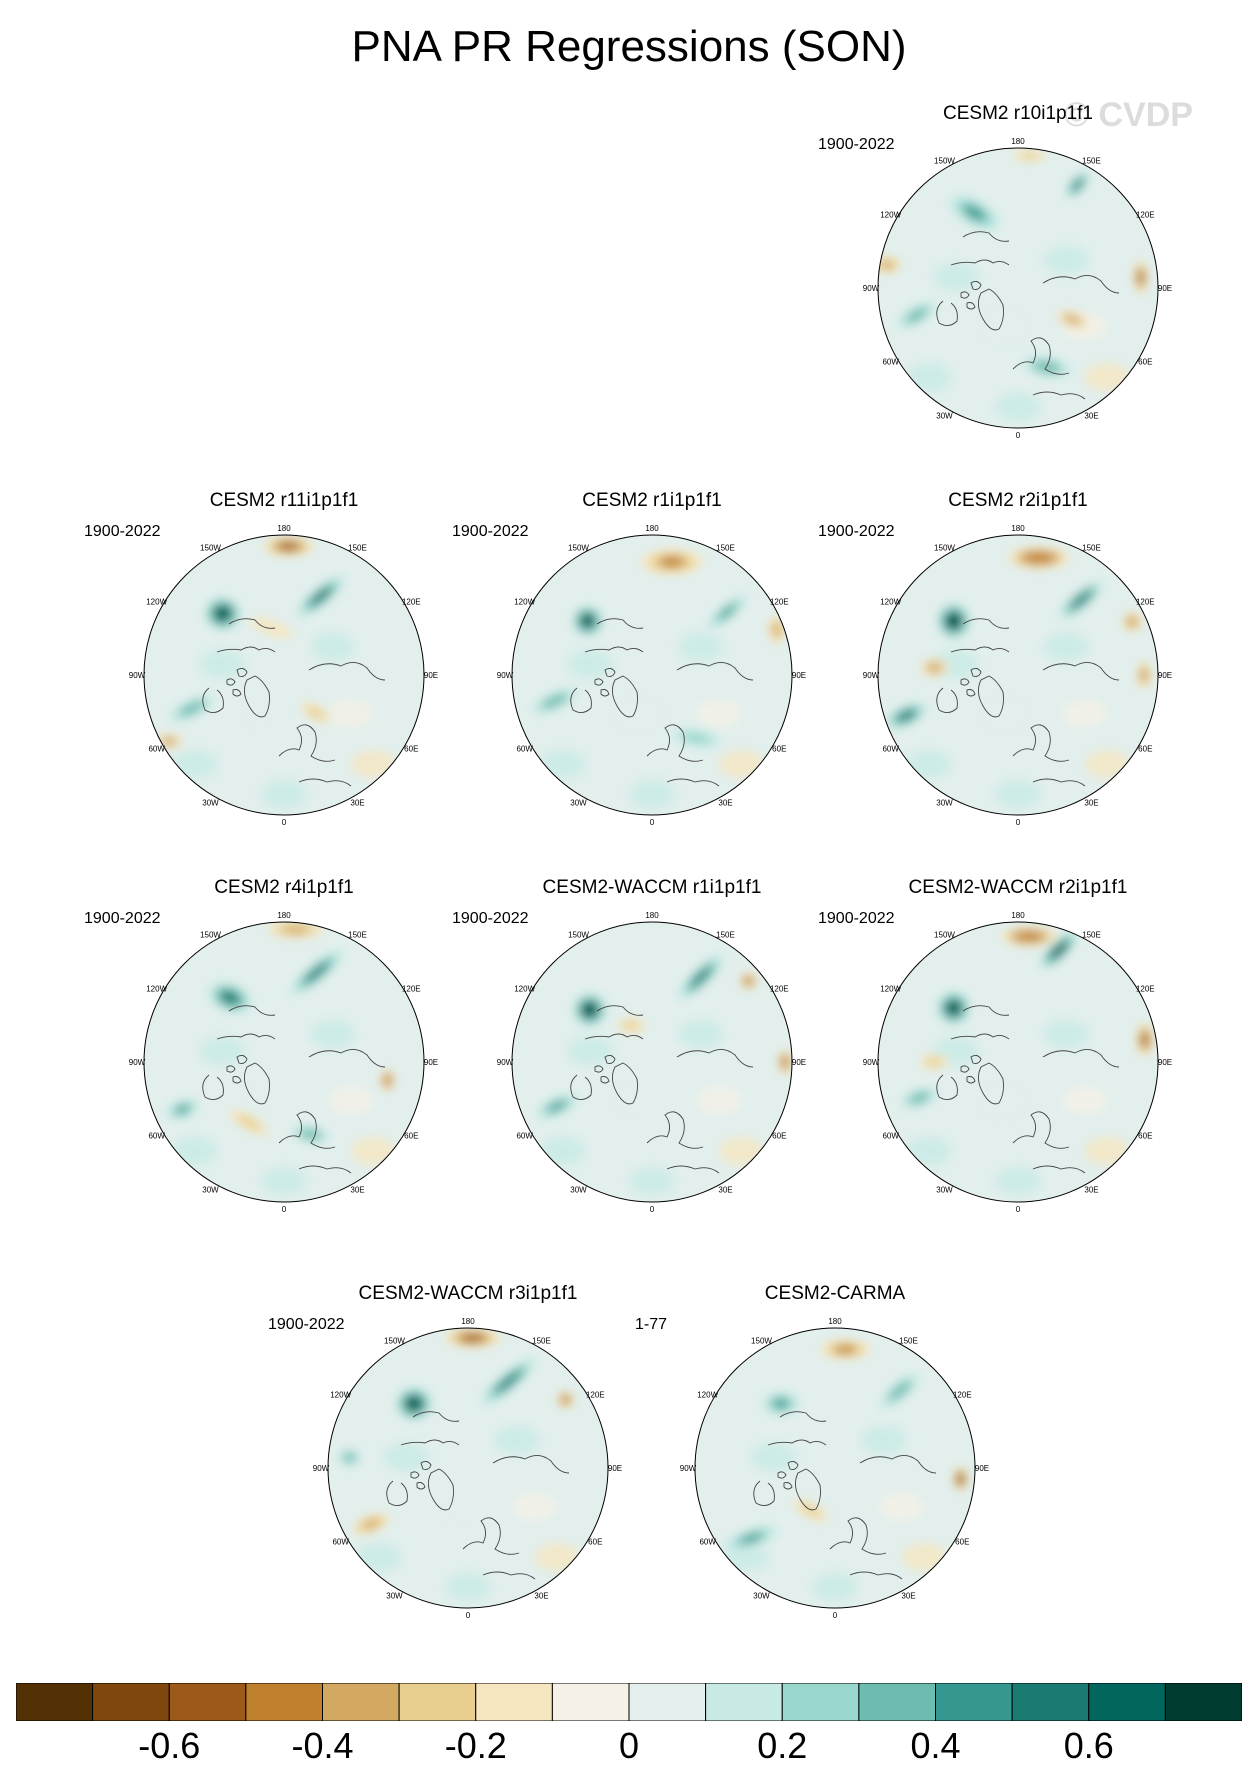 This screenshot has height=1767, width=1258. I want to click on longitude-label: 120E, so click(779, 989).